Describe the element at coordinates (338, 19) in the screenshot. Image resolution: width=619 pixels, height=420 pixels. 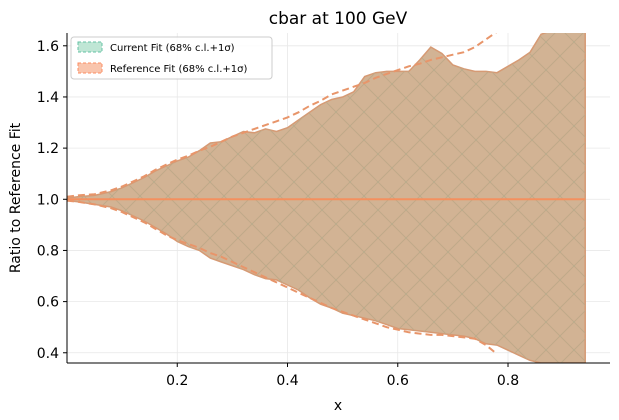
I see `chart-title: cbar at 100 GeV` at that location.